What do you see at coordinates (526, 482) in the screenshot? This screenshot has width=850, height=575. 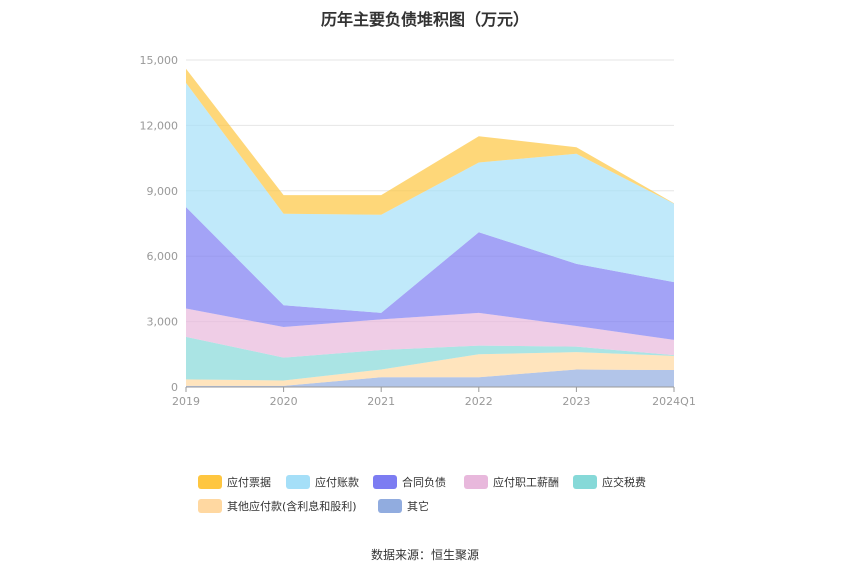 I see `legend-label: 应付职工薪酬` at bounding box center [526, 482].